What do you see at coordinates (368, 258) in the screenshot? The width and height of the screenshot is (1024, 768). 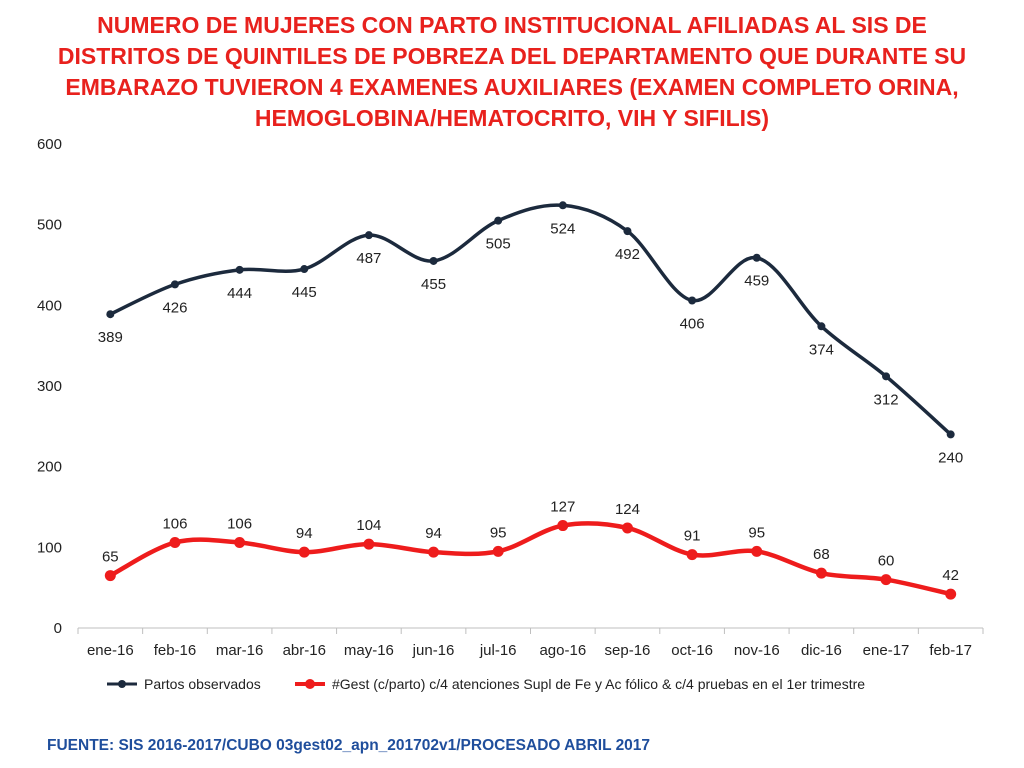 I see `data-label: 487` at bounding box center [368, 258].